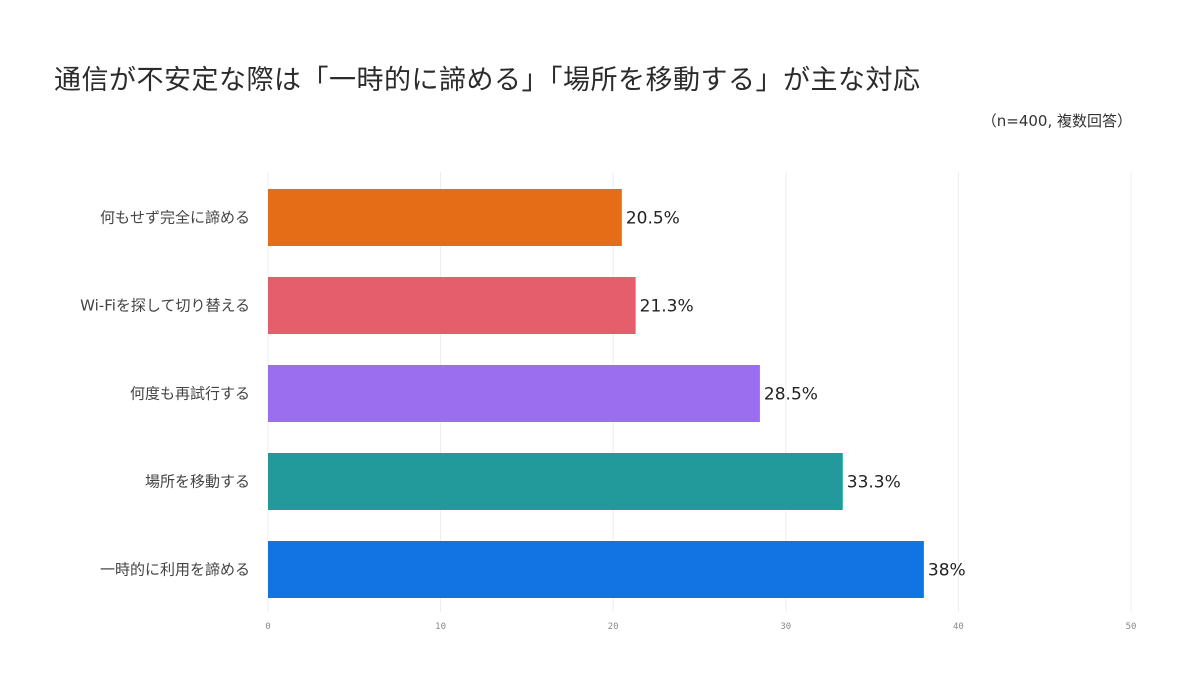 This screenshot has width=1200, height=675. Describe the element at coordinates (175, 570) in the screenshot. I see `category-label: 一時的に利用を諦める` at that location.